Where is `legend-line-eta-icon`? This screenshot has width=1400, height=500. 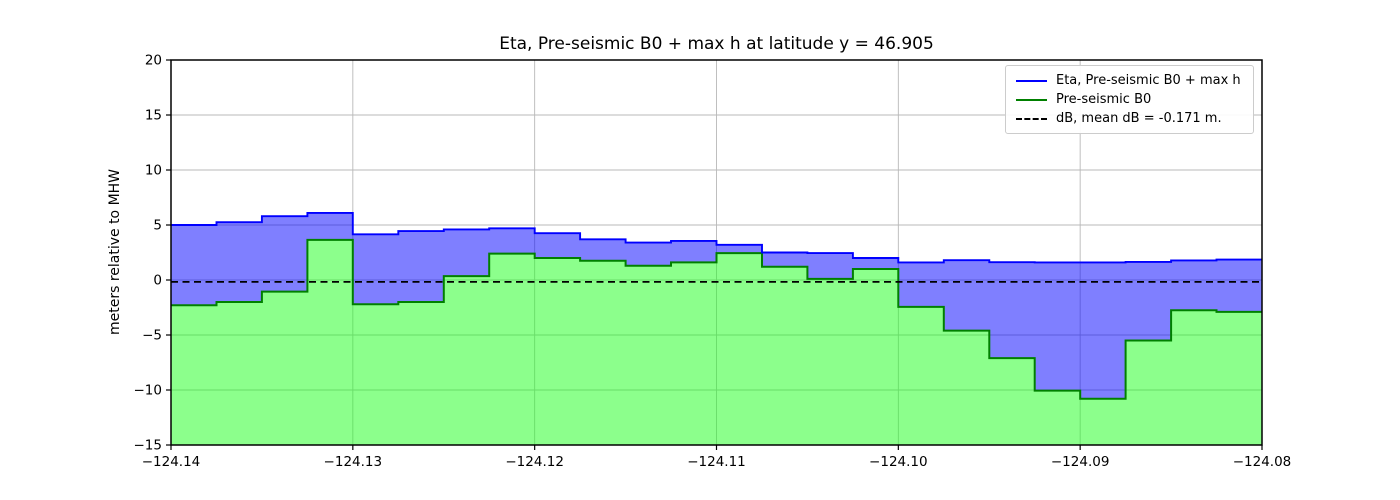 legend-line-eta-icon is located at coordinates (1031, 80).